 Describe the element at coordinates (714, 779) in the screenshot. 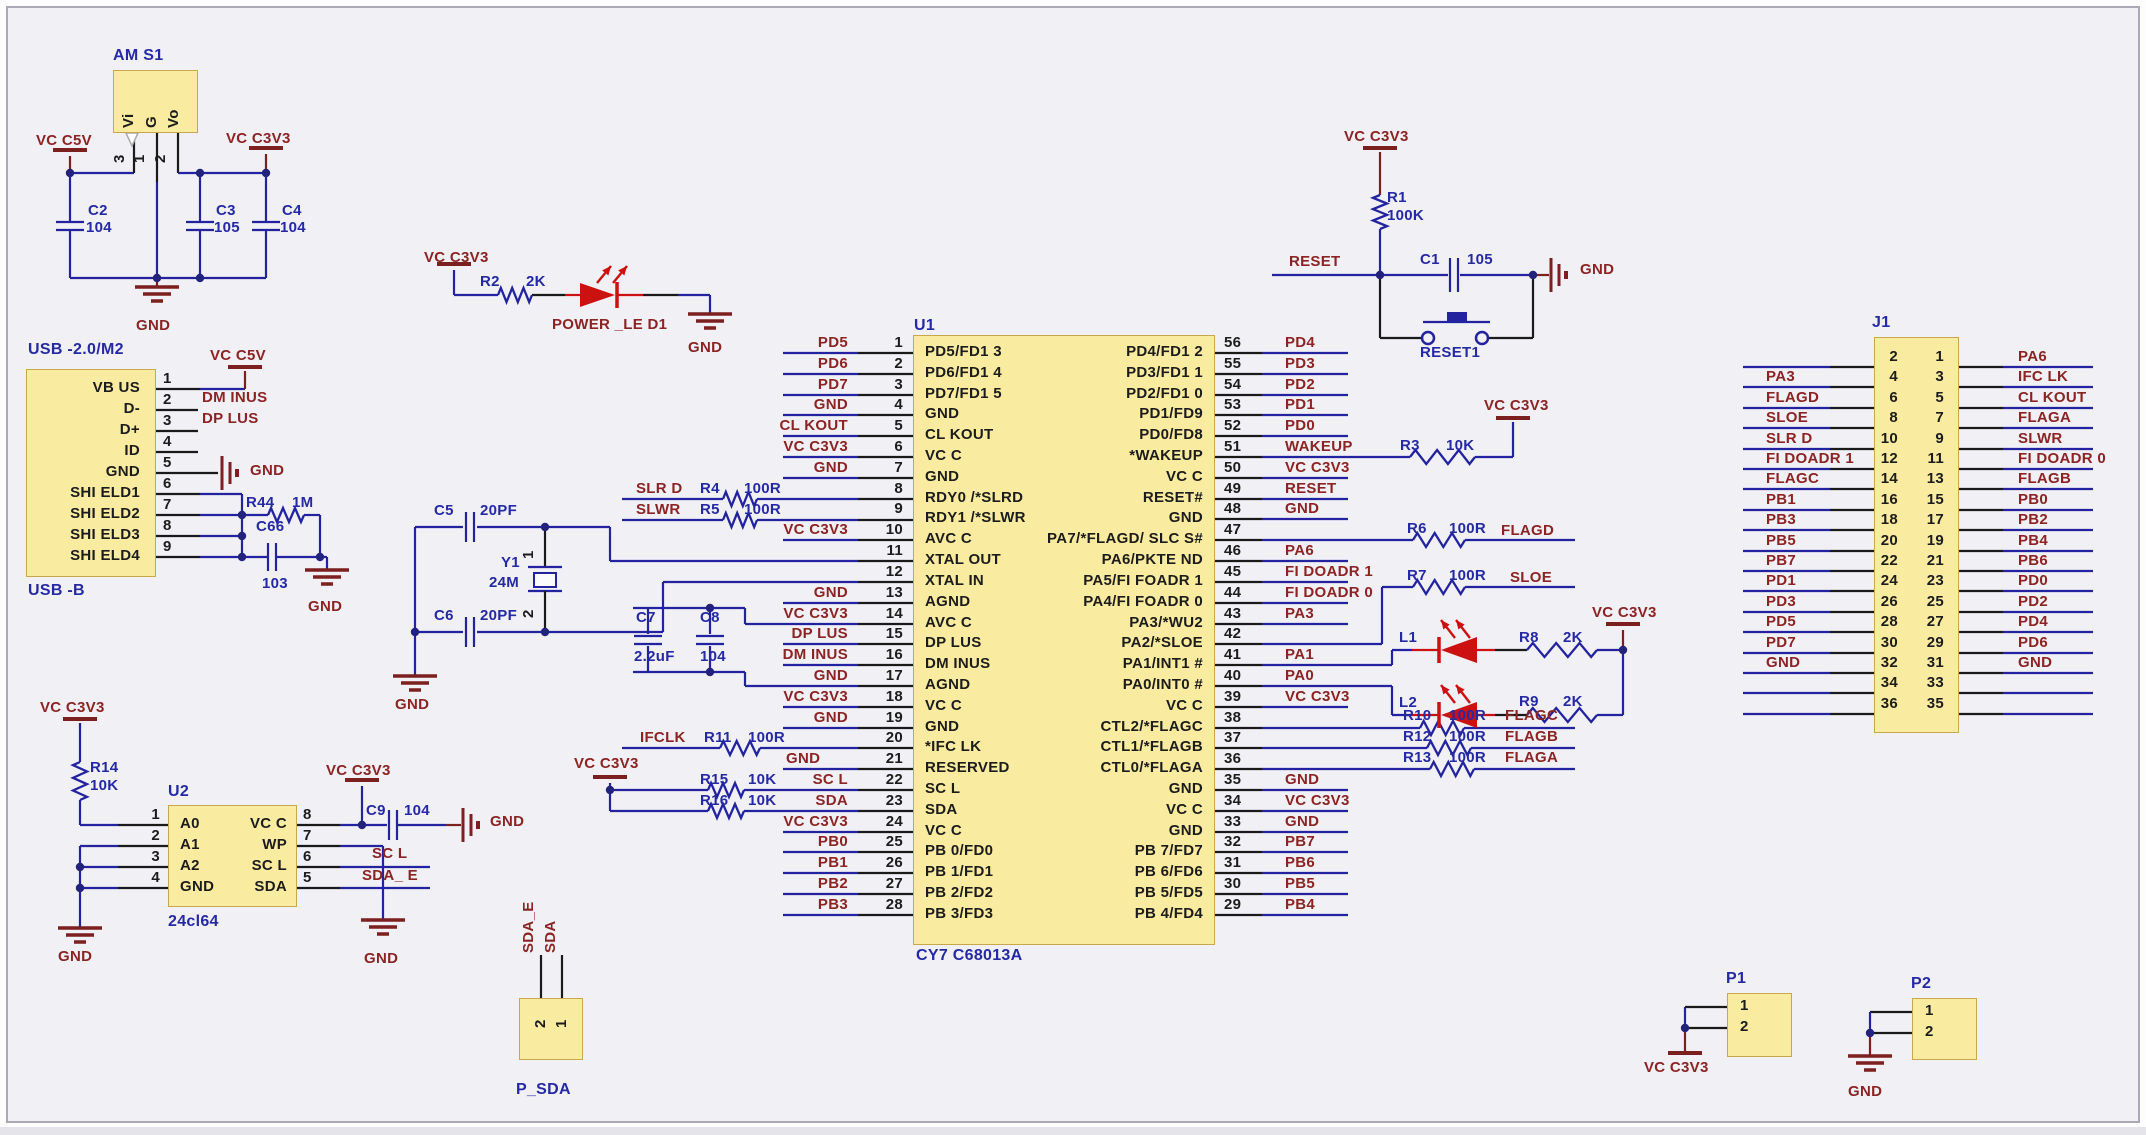

I see `label-r15: R15` at that location.